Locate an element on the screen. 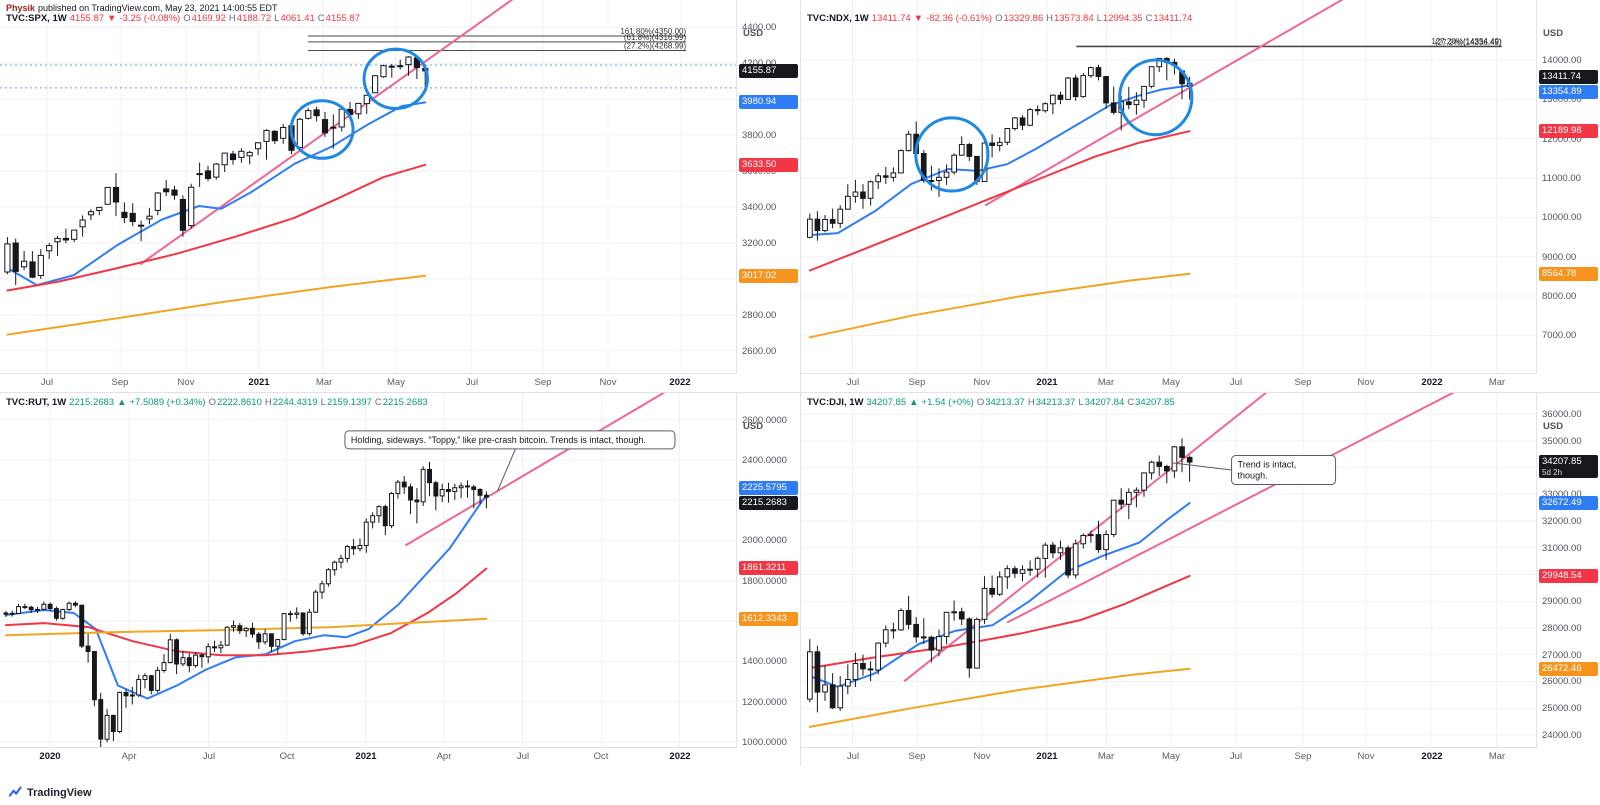 Image resolution: width=1600 pixels, height=805 pixels. spx-time-axis: Jul Sep Nov 2021 Mar May Jul Sep Nov 2022 is located at coordinates (368, 382).